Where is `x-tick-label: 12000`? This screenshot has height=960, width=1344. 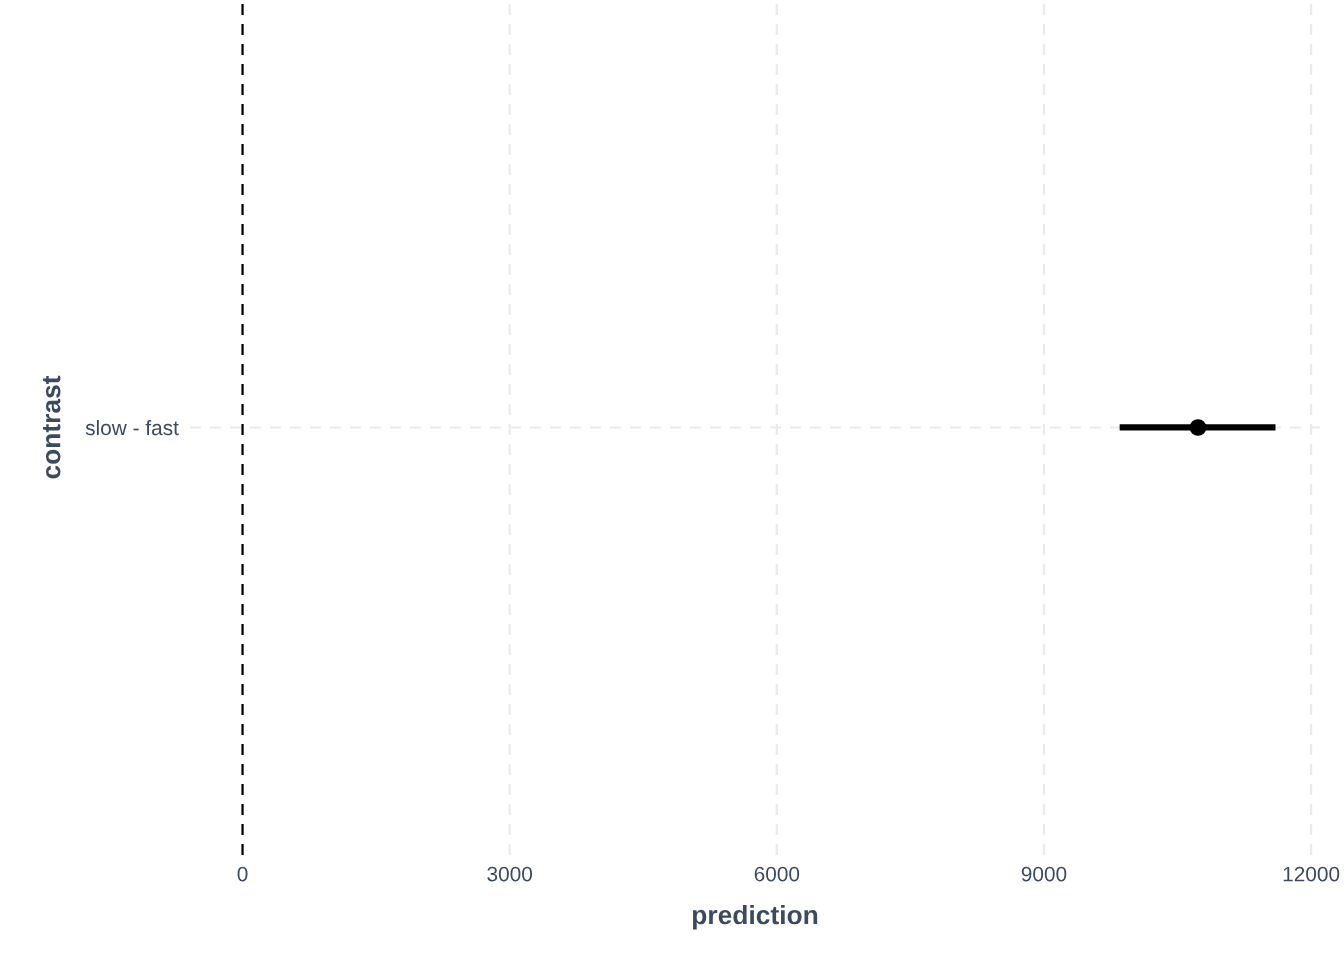
x-tick-label: 12000 is located at coordinates (1311, 874).